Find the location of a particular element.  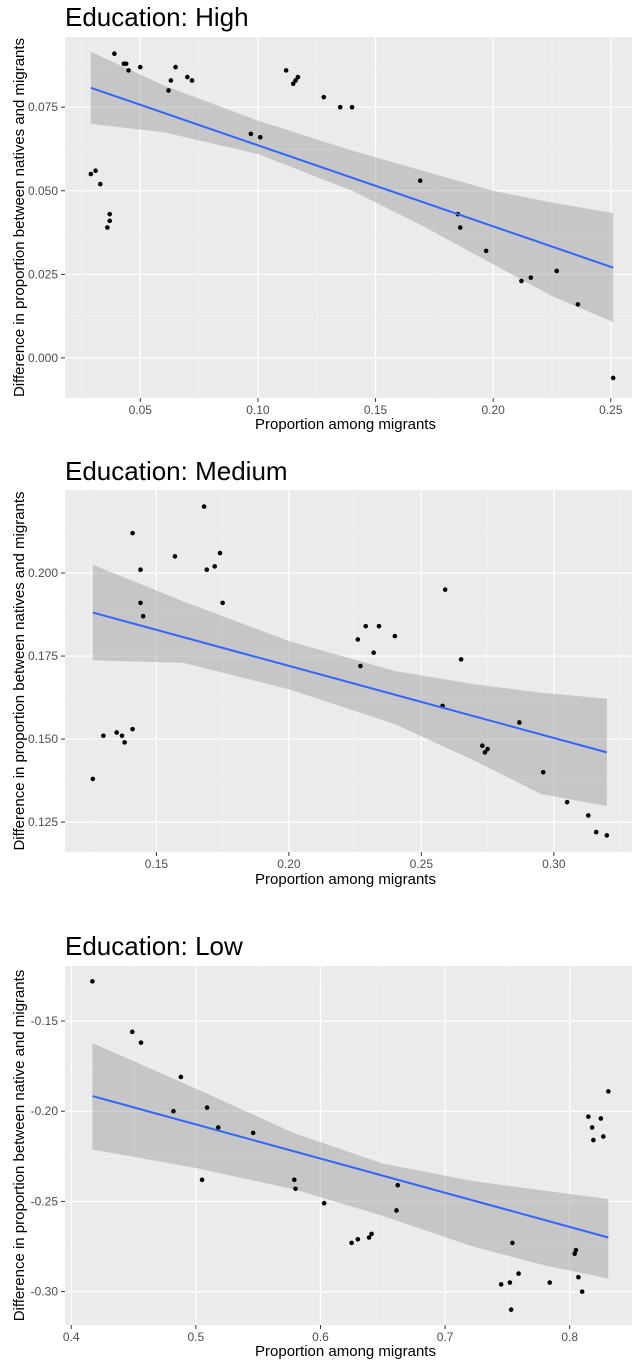

y-tick-label: -0.30 is located at coordinates (45, 1292).